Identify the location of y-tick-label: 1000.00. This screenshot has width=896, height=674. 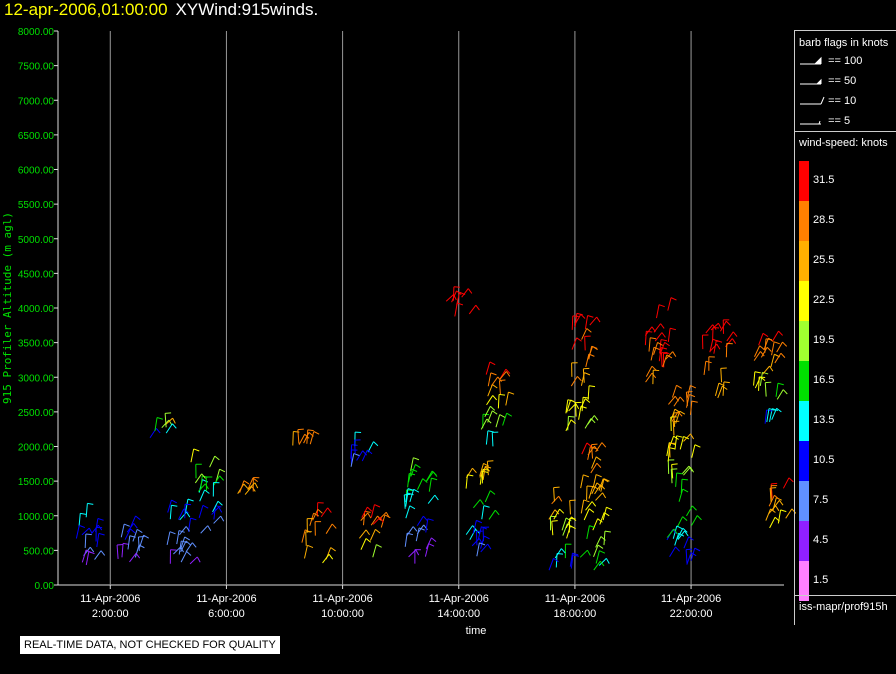
(36, 517).